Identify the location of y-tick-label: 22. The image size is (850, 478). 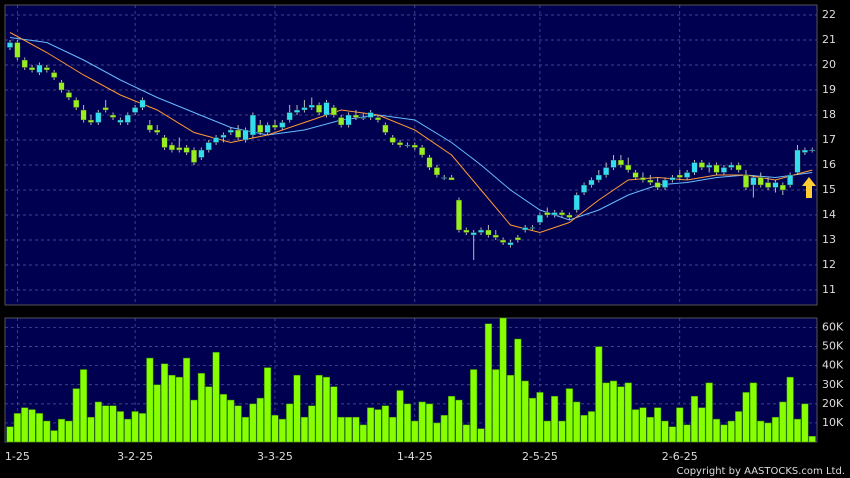
(829, 14).